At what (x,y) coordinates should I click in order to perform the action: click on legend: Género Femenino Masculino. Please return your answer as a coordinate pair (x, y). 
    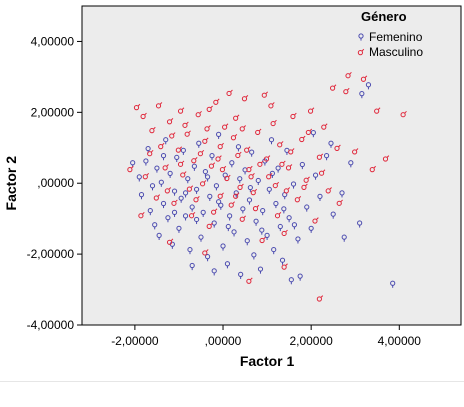
    Looking at the image, I should click on (390, 34).